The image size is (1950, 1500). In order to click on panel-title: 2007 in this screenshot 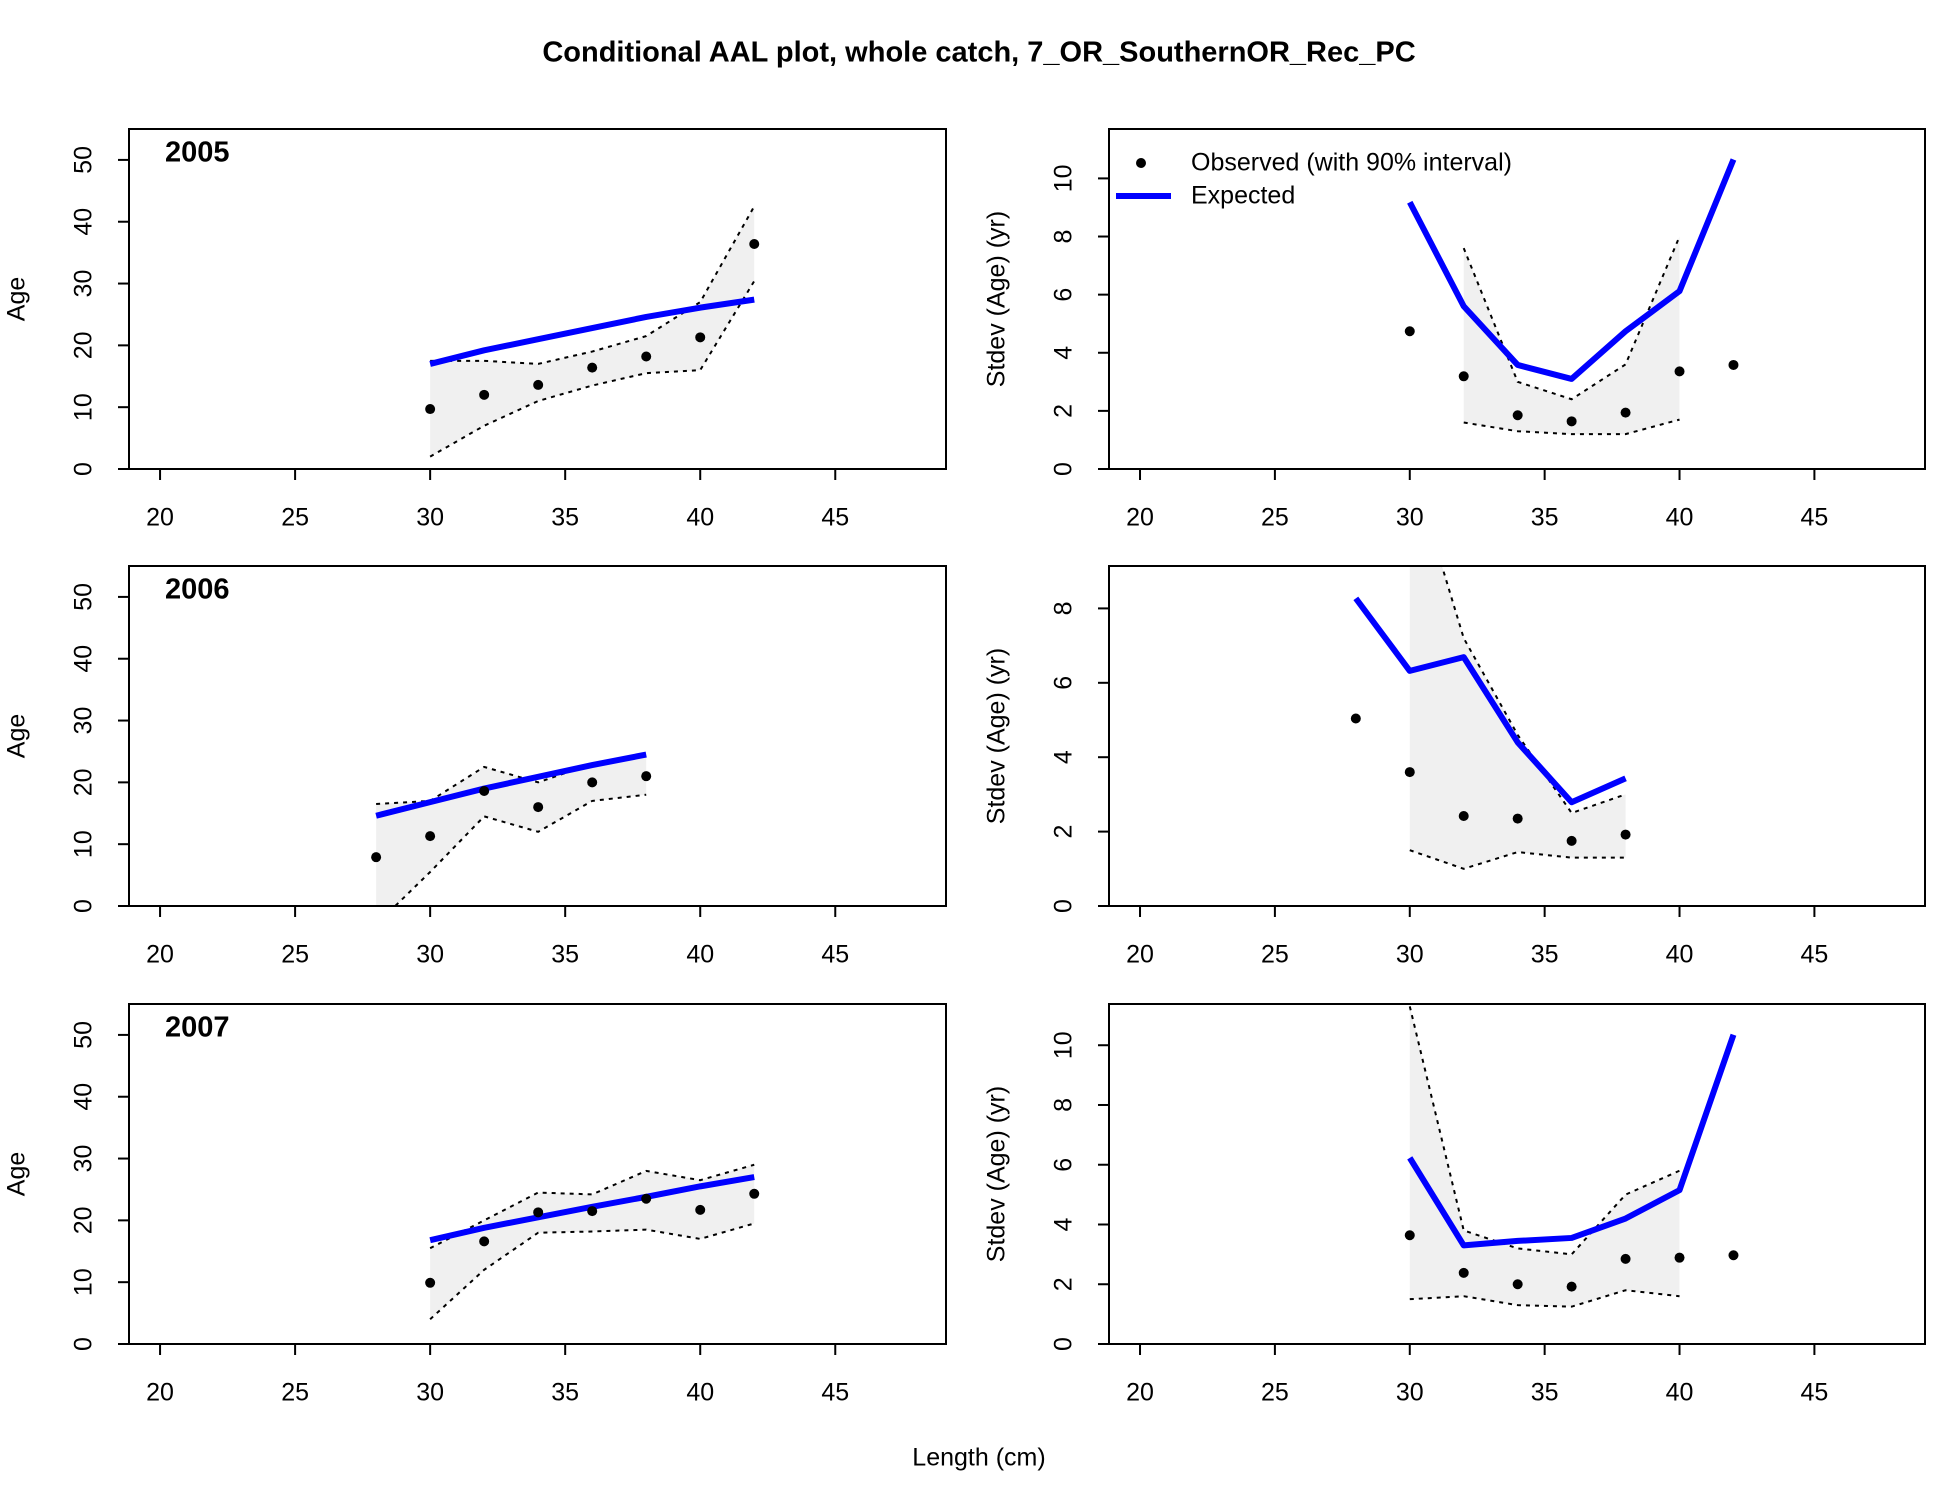, I will do `click(197, 1028)`.